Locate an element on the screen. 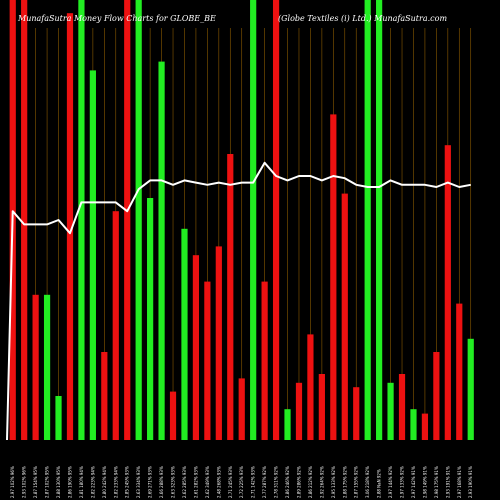  x-tick-label: 2.98 175% 91% is located at coordinates (436, 482).